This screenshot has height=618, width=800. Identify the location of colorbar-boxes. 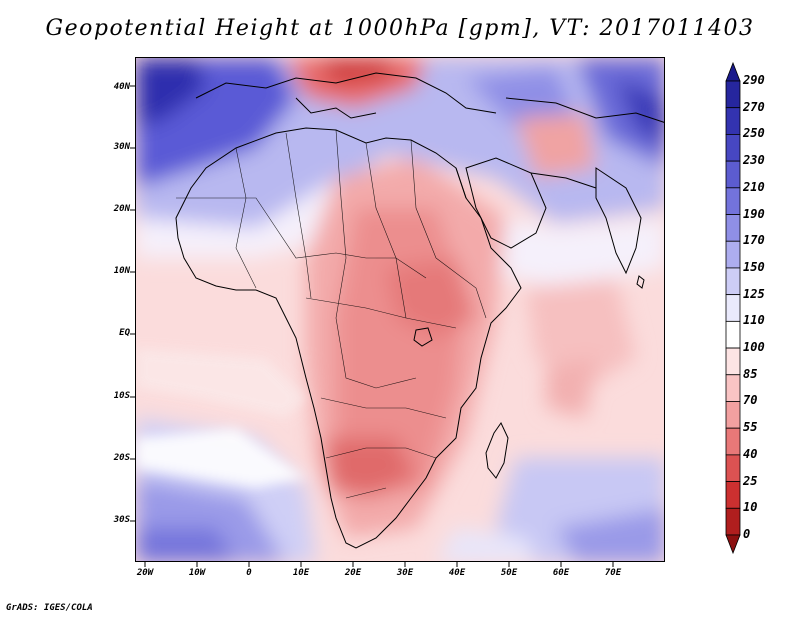
(733, 308).